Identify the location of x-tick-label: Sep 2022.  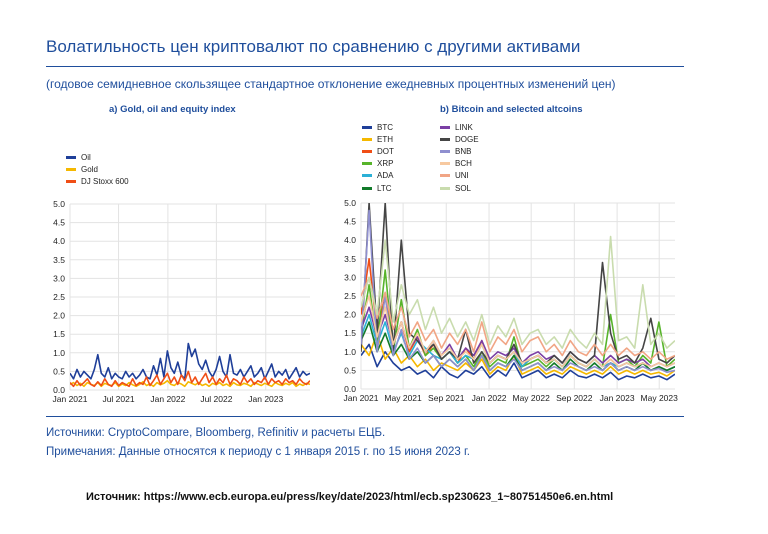
(574, 398).